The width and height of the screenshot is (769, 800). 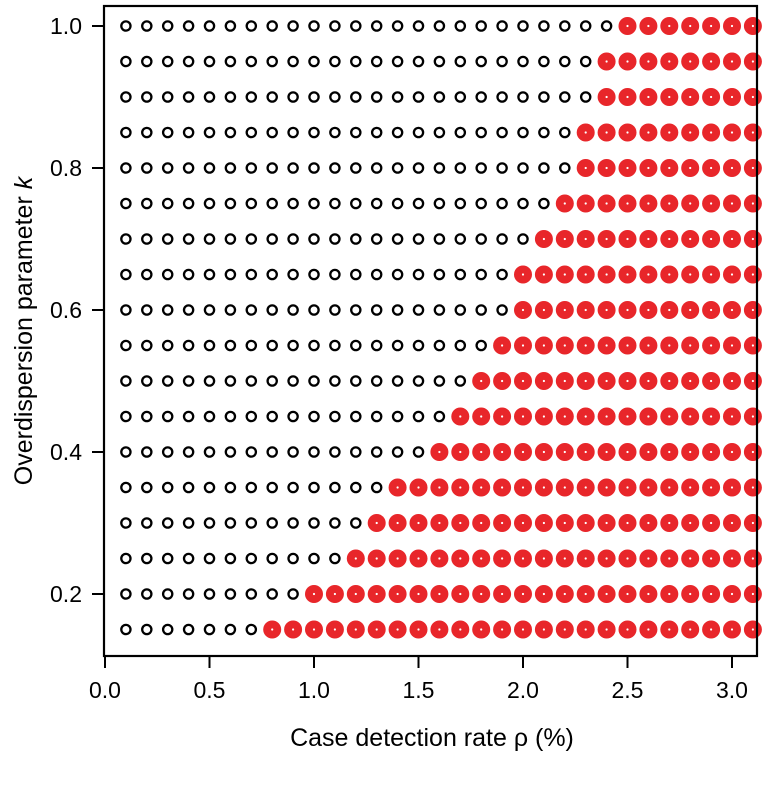 What do you see at coordinates (66, 452) in the screenshot?
I see `y-tick-label: 0.4` at bounding box center [66, 452].